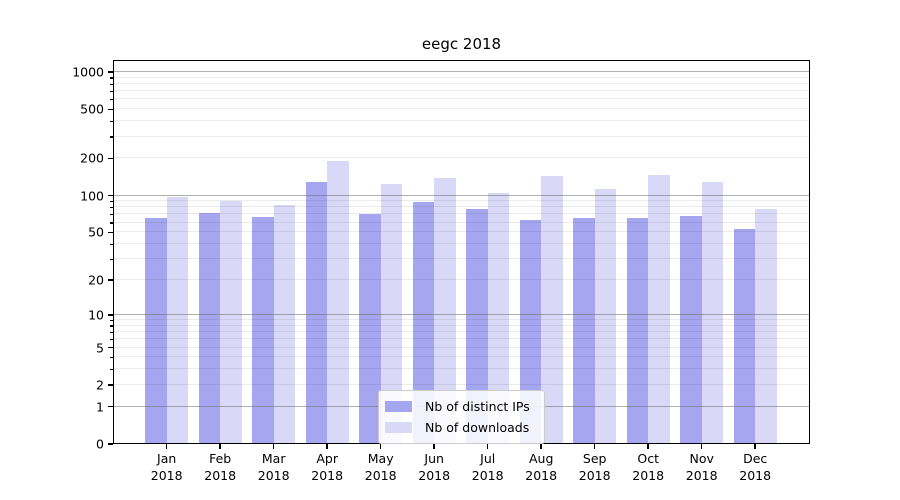 The width and height of the screenshot is (900, 500). What do you see at coordinates (398, 427) in the screenshot?
I see `legend-swatch-downloads` at bounding box center [398, 427].